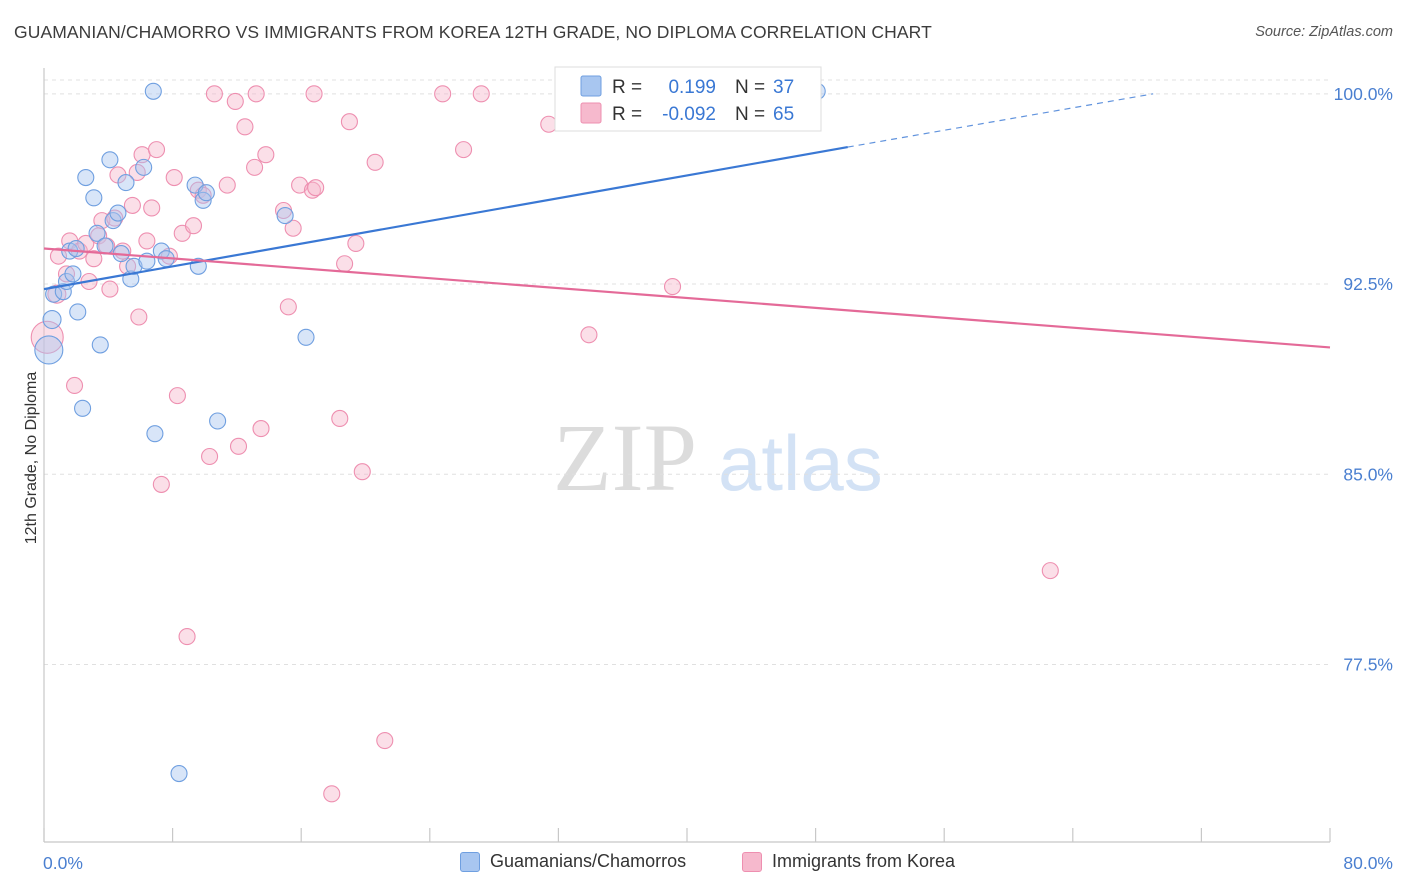 Image resolution: width=1406 pixels, height=892 pixels. What do you see at coordinates (687, 298) in the screenshot?
I see `trend-line-korea` at bounding box center [687, 298].